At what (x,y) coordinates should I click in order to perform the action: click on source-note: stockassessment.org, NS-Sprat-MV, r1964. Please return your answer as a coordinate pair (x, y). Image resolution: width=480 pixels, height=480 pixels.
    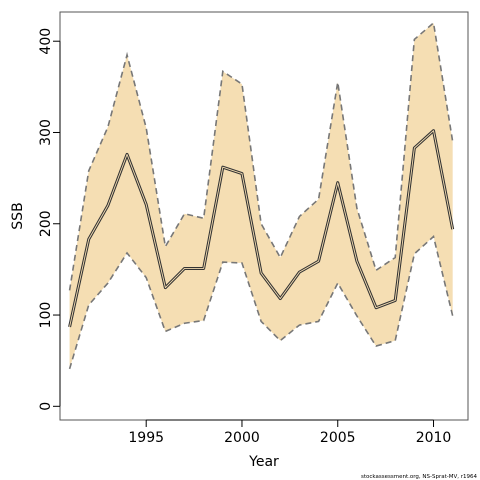
    Looking at the image, I should click on (419, 477).